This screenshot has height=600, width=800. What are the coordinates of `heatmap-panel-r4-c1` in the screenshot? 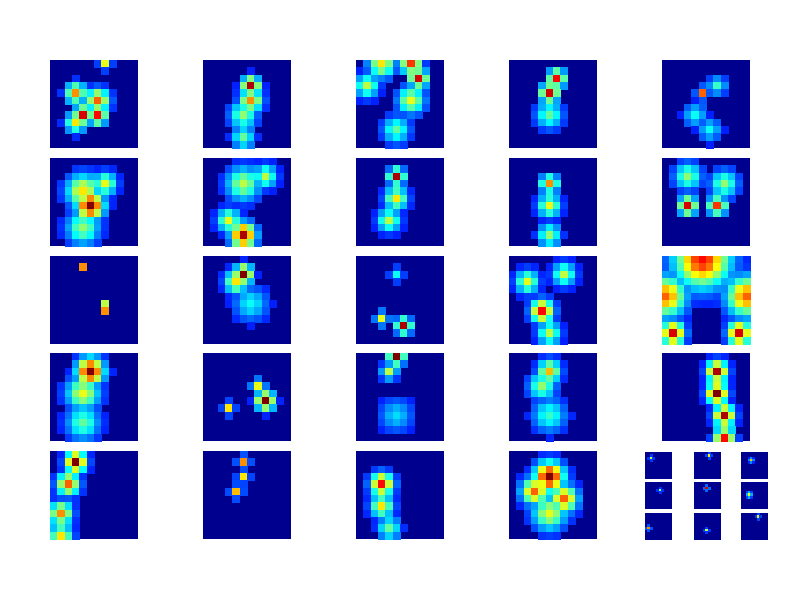 It's located at (94, 397).